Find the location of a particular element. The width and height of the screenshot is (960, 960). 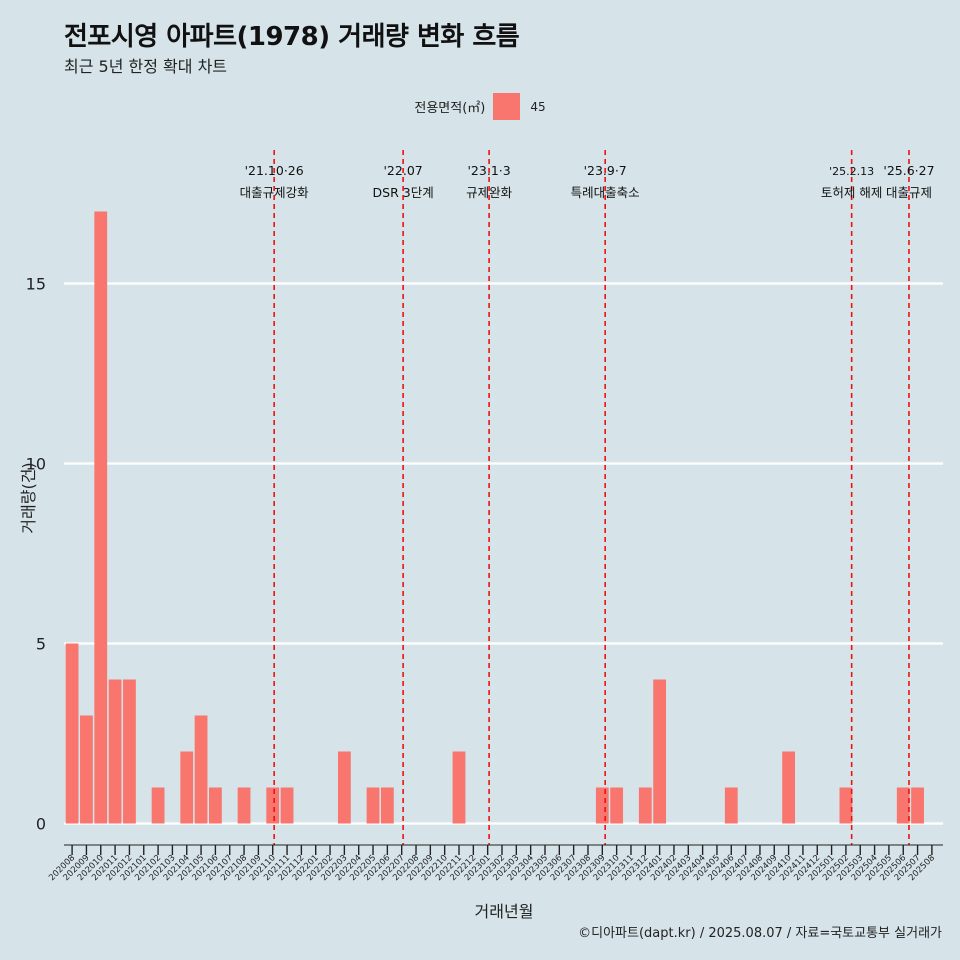

event-label-0: 대출규제강화 is located at coordinates (275, 192).